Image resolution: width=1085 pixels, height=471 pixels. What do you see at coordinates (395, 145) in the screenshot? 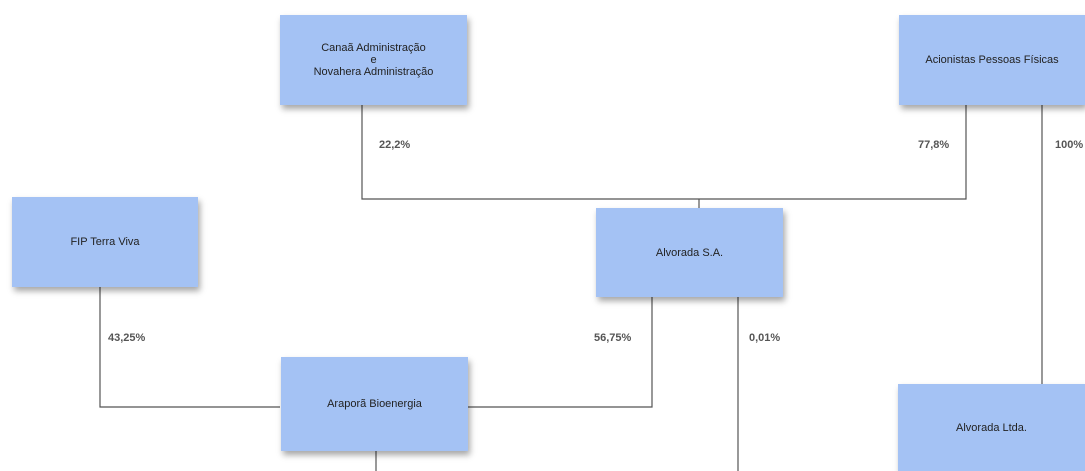
I see `pct-canaa-alvorada-sa: 22,2%` at bounding box center [395, 145].